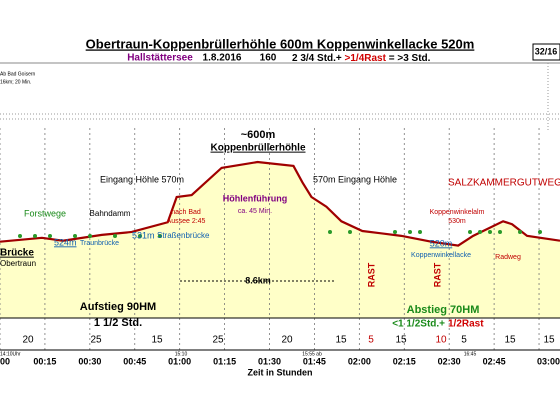  I want to click on x-tick-label: 01:00, so click(179, 361).